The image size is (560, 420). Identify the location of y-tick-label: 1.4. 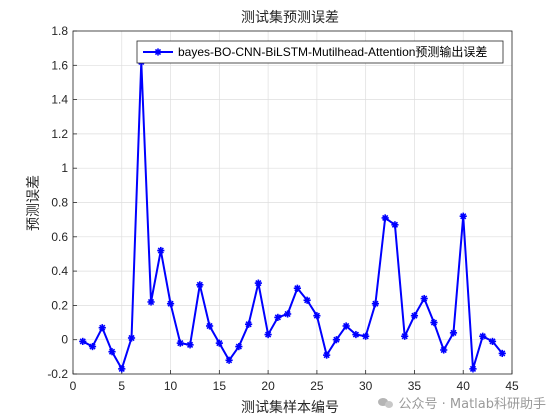
(59, 100).